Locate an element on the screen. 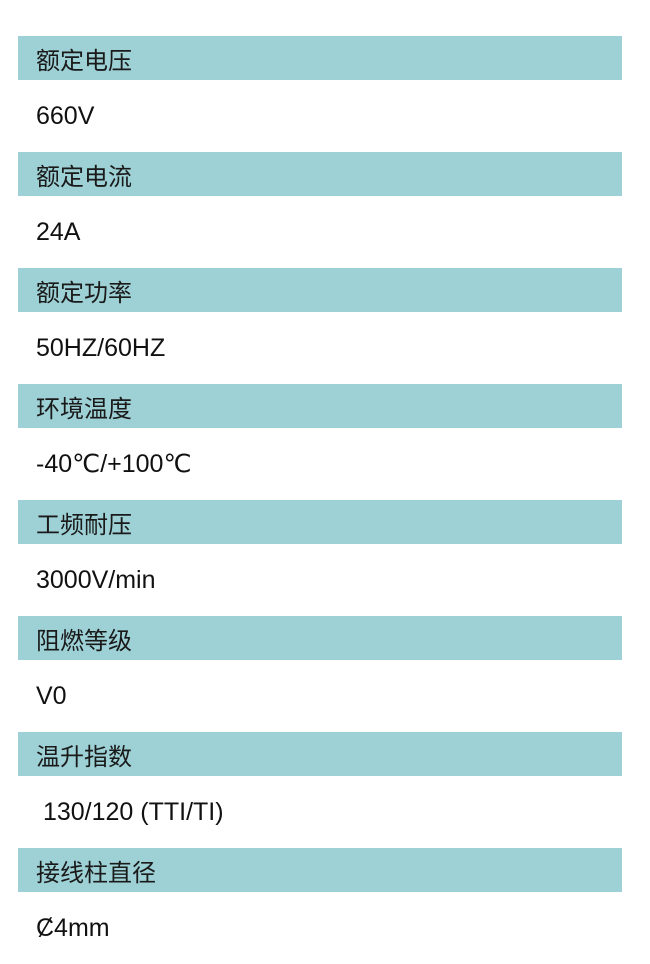 The image size is (650, 964). spec-label: 额定功率 is located at coordinates (84, 292).